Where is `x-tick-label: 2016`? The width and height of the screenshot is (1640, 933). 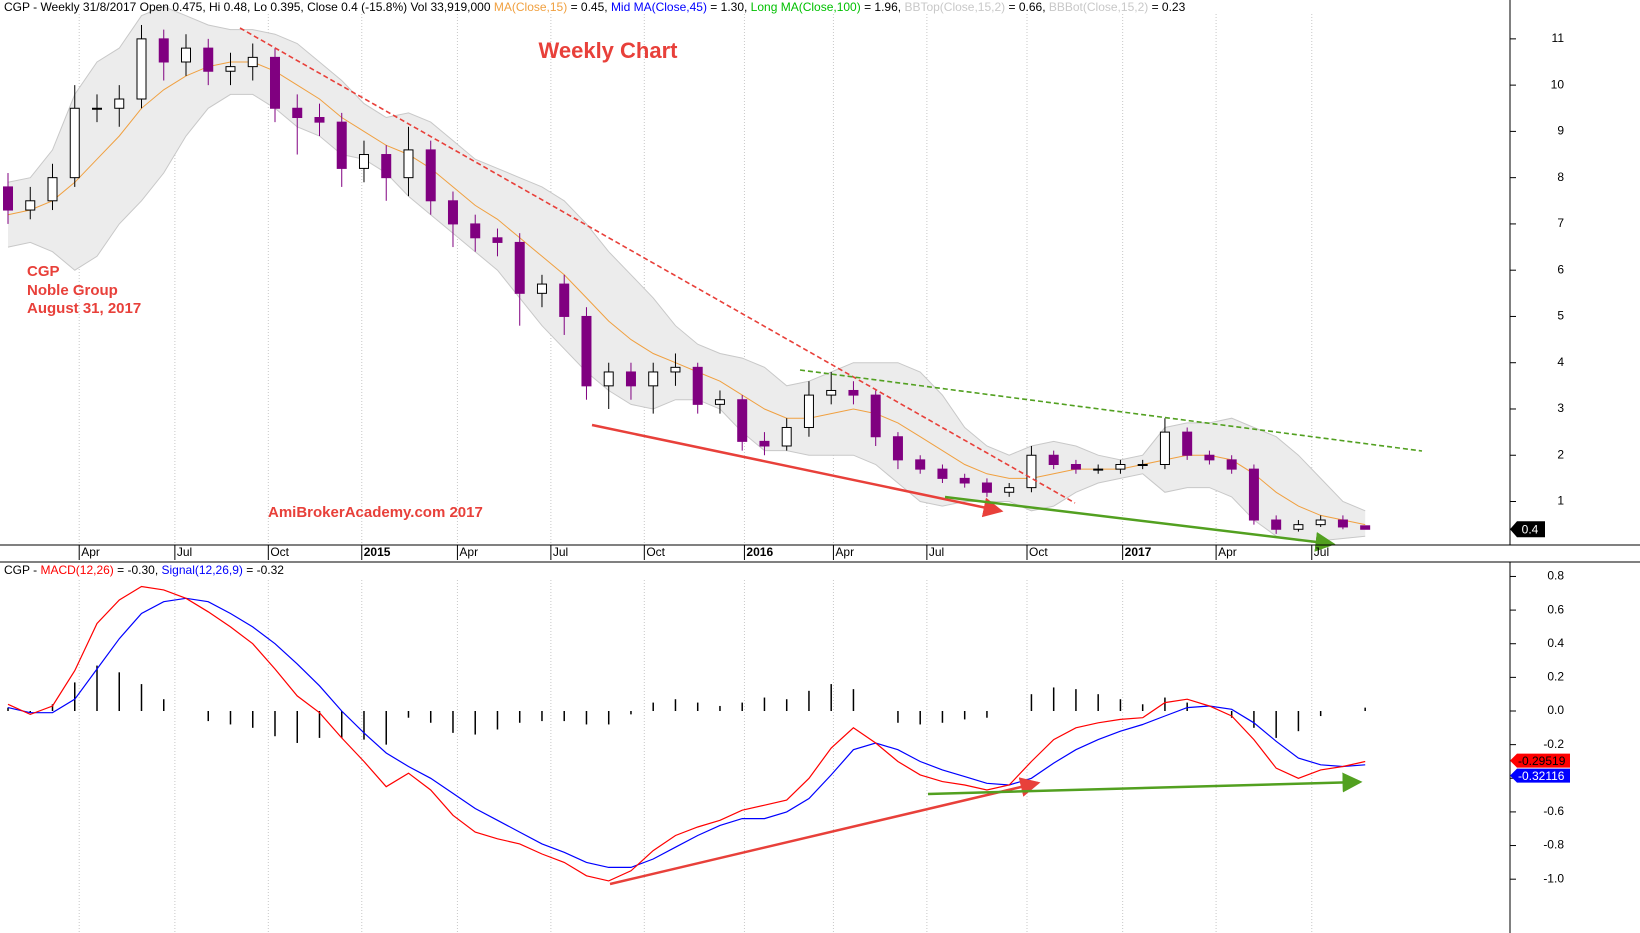 x-tick-label: 2016 is located at coordinates (759, 552).